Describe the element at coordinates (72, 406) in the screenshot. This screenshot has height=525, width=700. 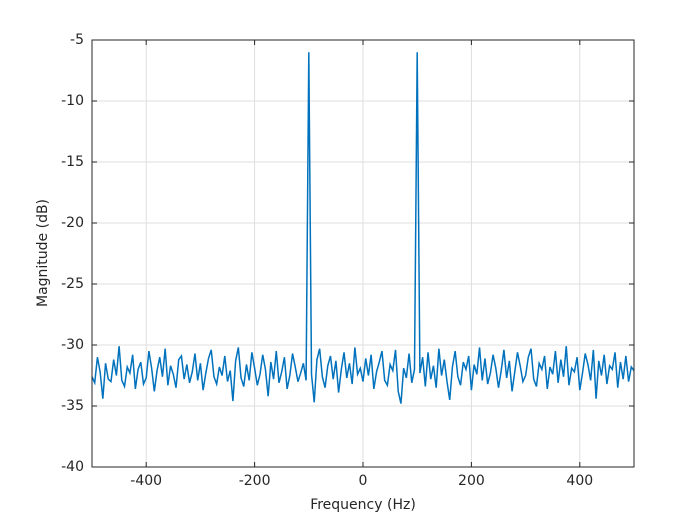
I see `y-tick-label: -35` at that location.